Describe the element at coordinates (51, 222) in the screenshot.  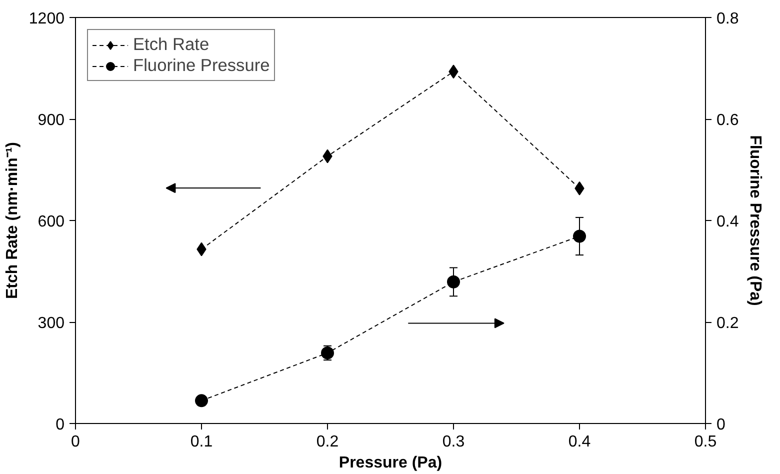
I see `y-tick-label: 600` at that location.